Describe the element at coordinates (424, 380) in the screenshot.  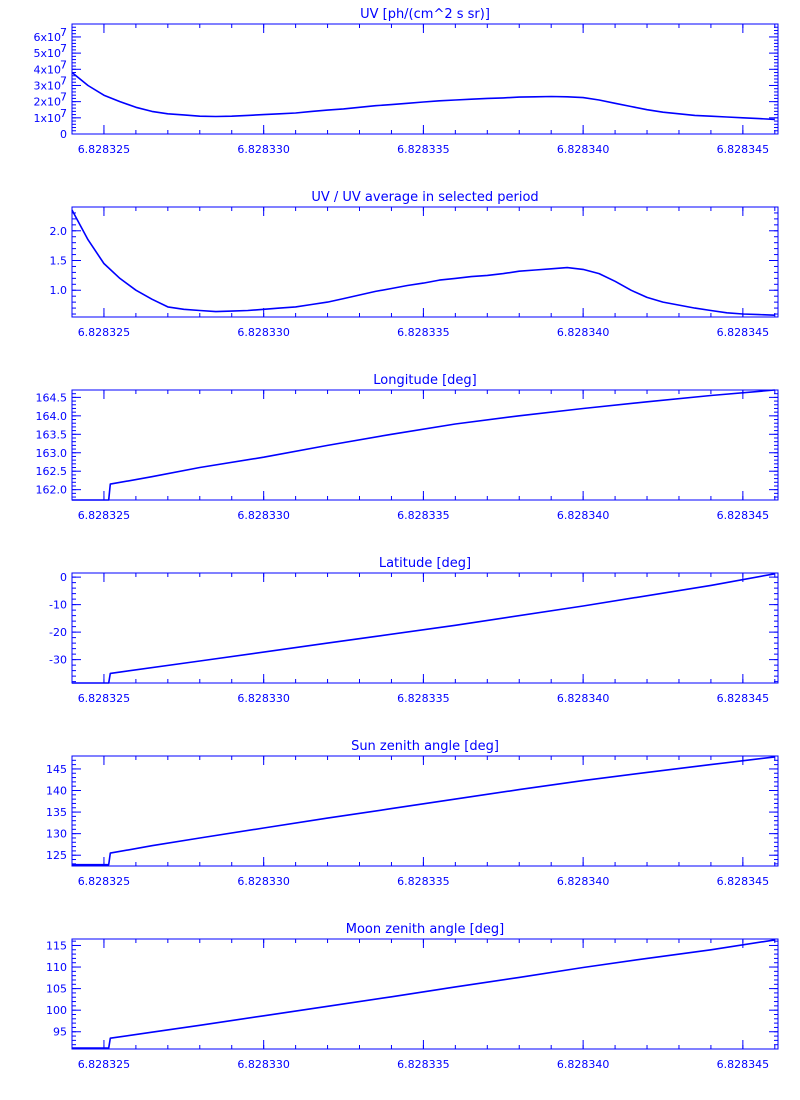
I see `chart-title: Longitude [deg]` at that location.